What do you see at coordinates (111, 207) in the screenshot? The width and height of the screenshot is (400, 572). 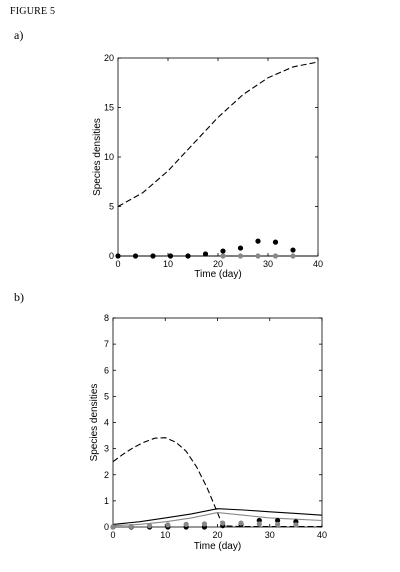 I see `chart-a-ytick-label: 5` at bounding box center [111, 207].